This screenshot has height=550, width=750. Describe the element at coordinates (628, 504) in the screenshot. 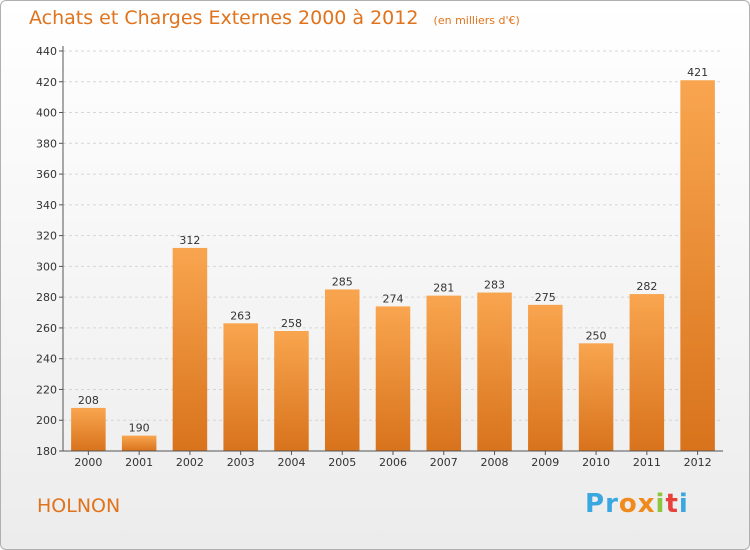

I see `logo-letter: o` at that location.